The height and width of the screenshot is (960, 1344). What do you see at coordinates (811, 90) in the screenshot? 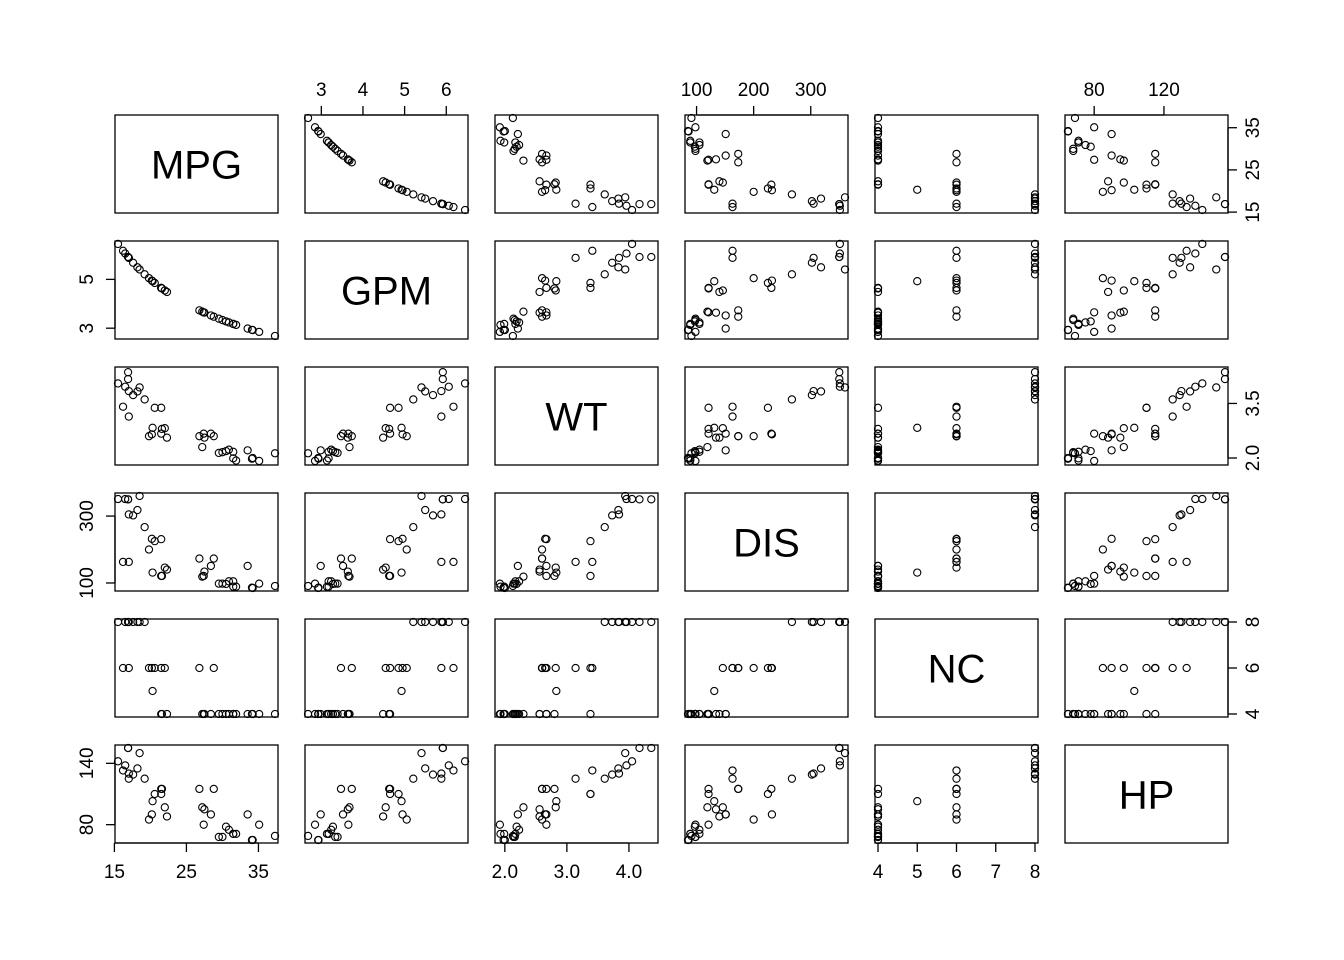
I see `top-tick-label-dis-300: 300` at bounding box center [811, 90].